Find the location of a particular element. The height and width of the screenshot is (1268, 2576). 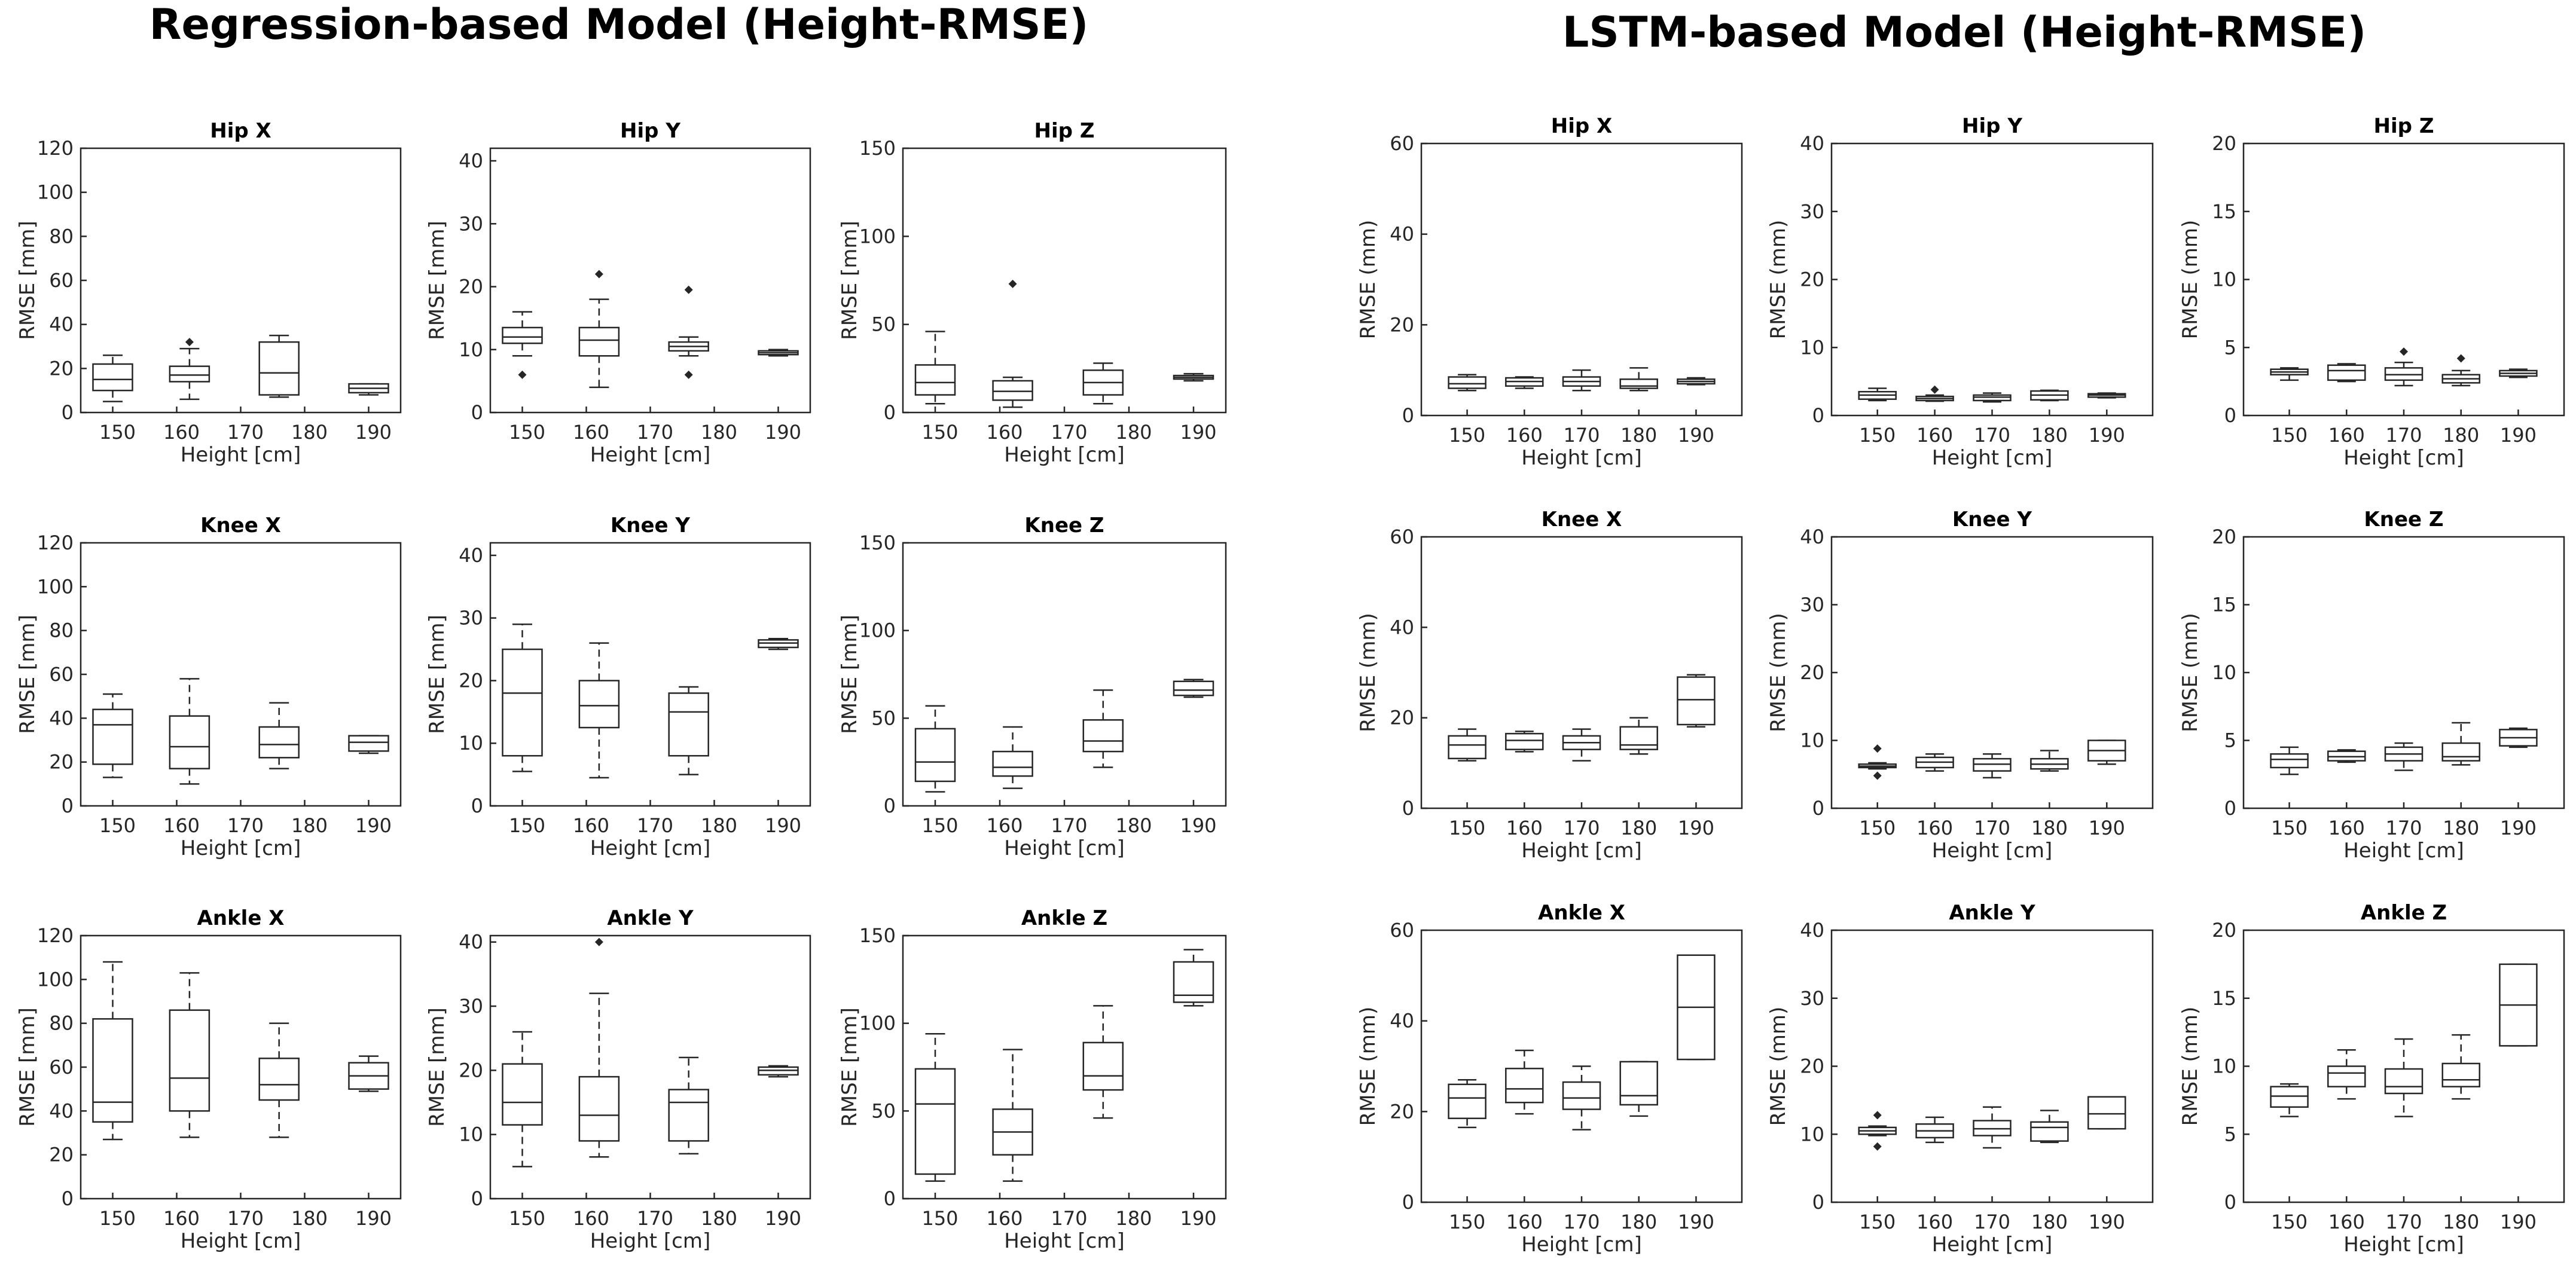

y-tick-label: 120 is located at coordinates (55, 935).